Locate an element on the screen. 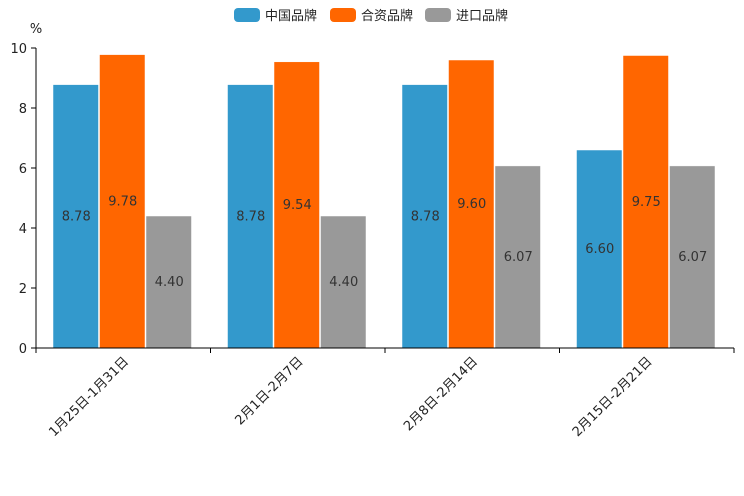  data-label-1-2: 8.78 is located at coordinates (250, 216).